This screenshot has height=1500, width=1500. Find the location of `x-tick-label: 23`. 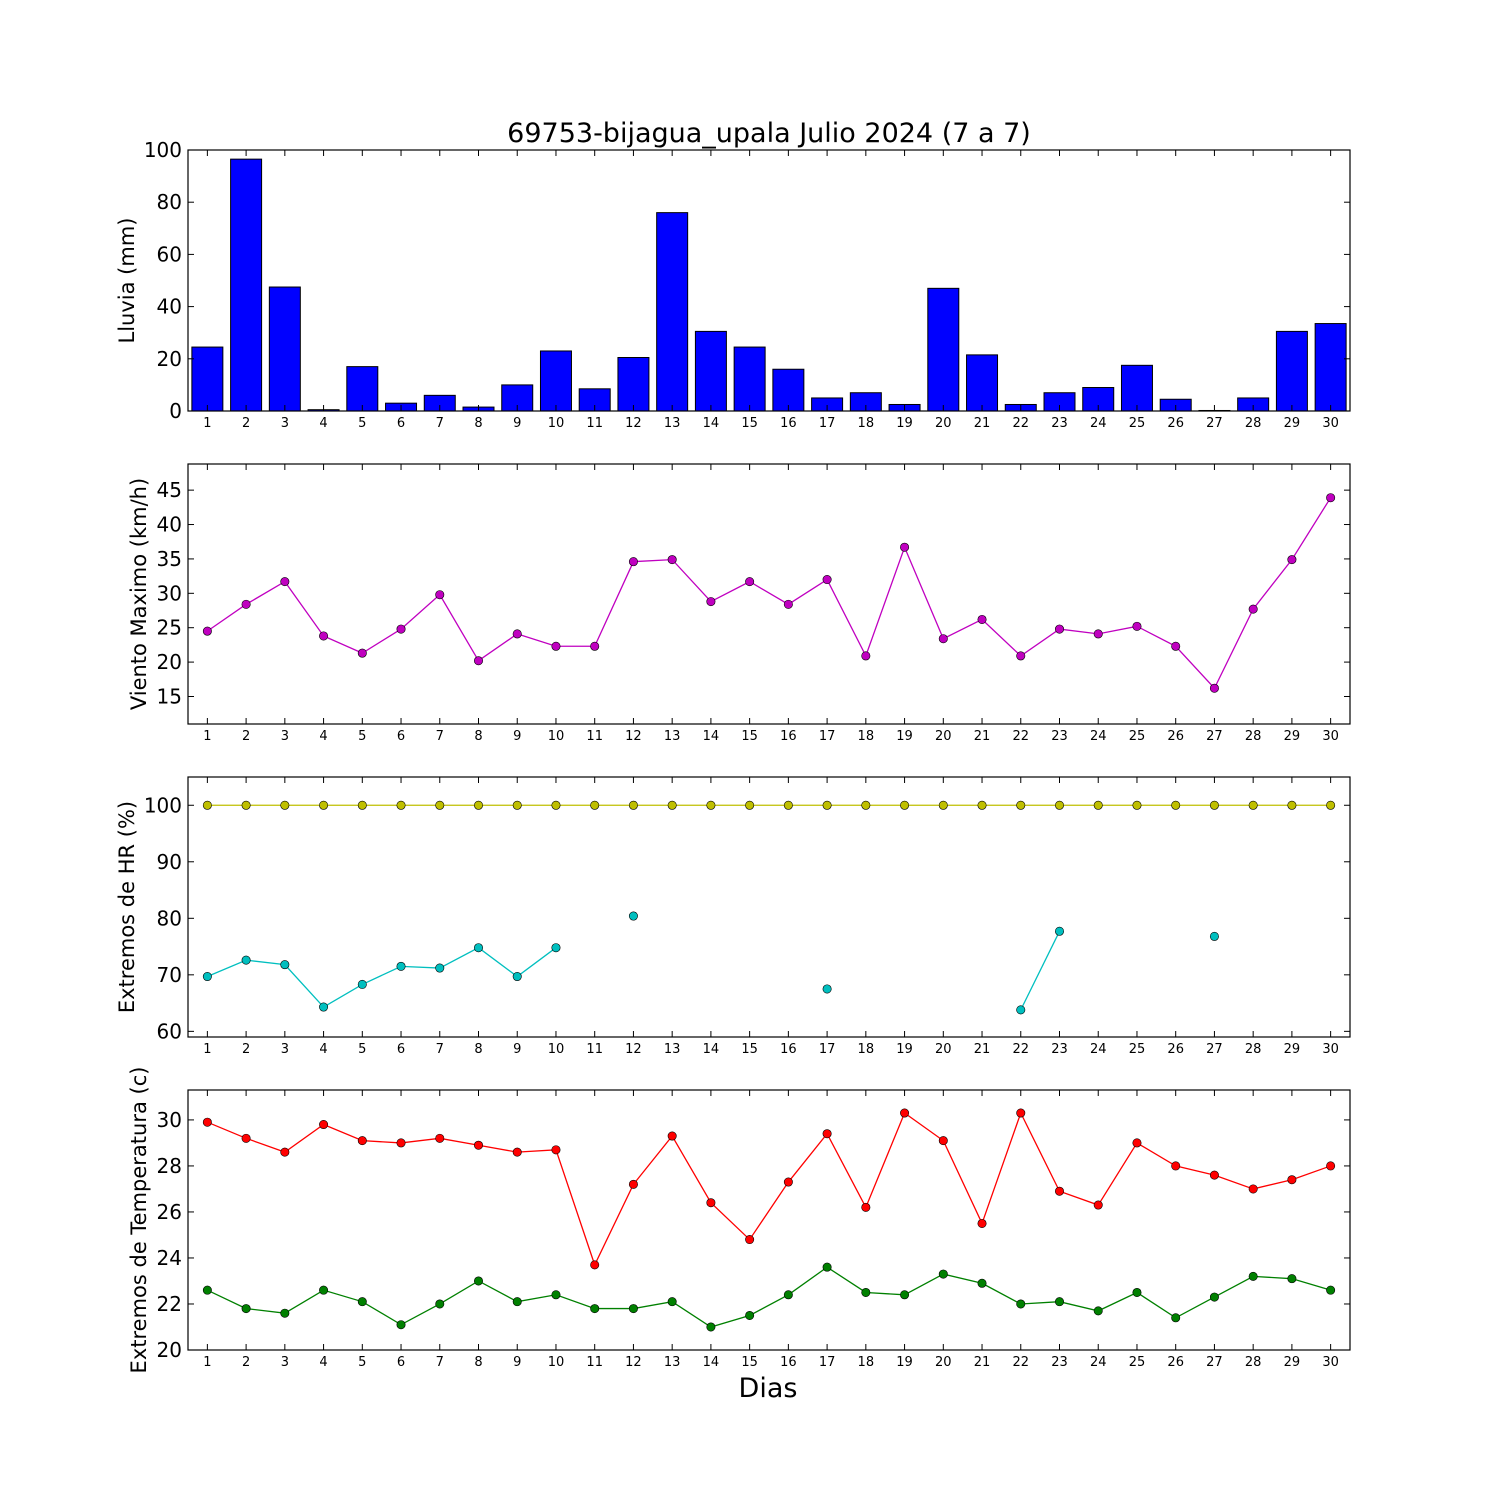

x-tick-label: 23 is located at coordinates (1059, 1049).